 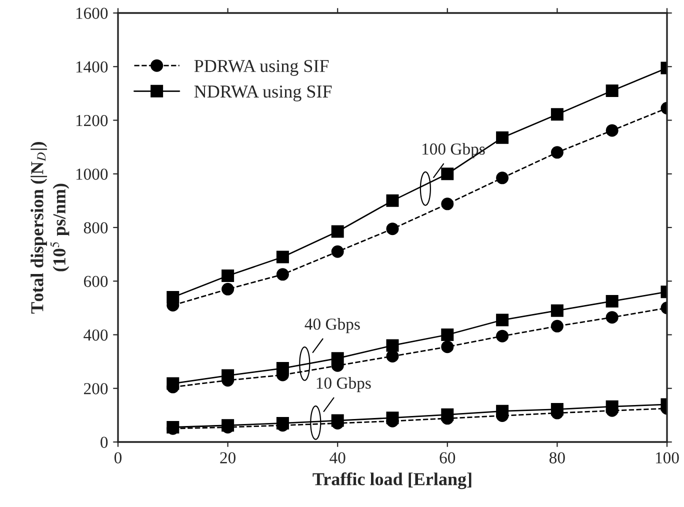 I want to click on x-axis-title: Traffic load [Erlang], so click(x=392, y=481).